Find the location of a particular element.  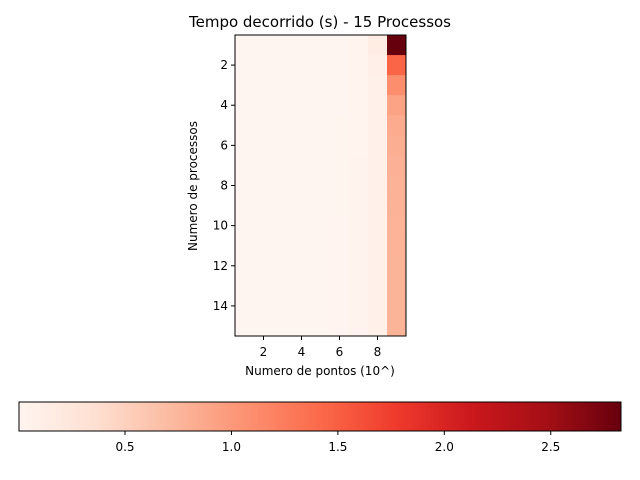

x-axis-ticks: 2 4 6 8 is located at coordinates (321, 347).